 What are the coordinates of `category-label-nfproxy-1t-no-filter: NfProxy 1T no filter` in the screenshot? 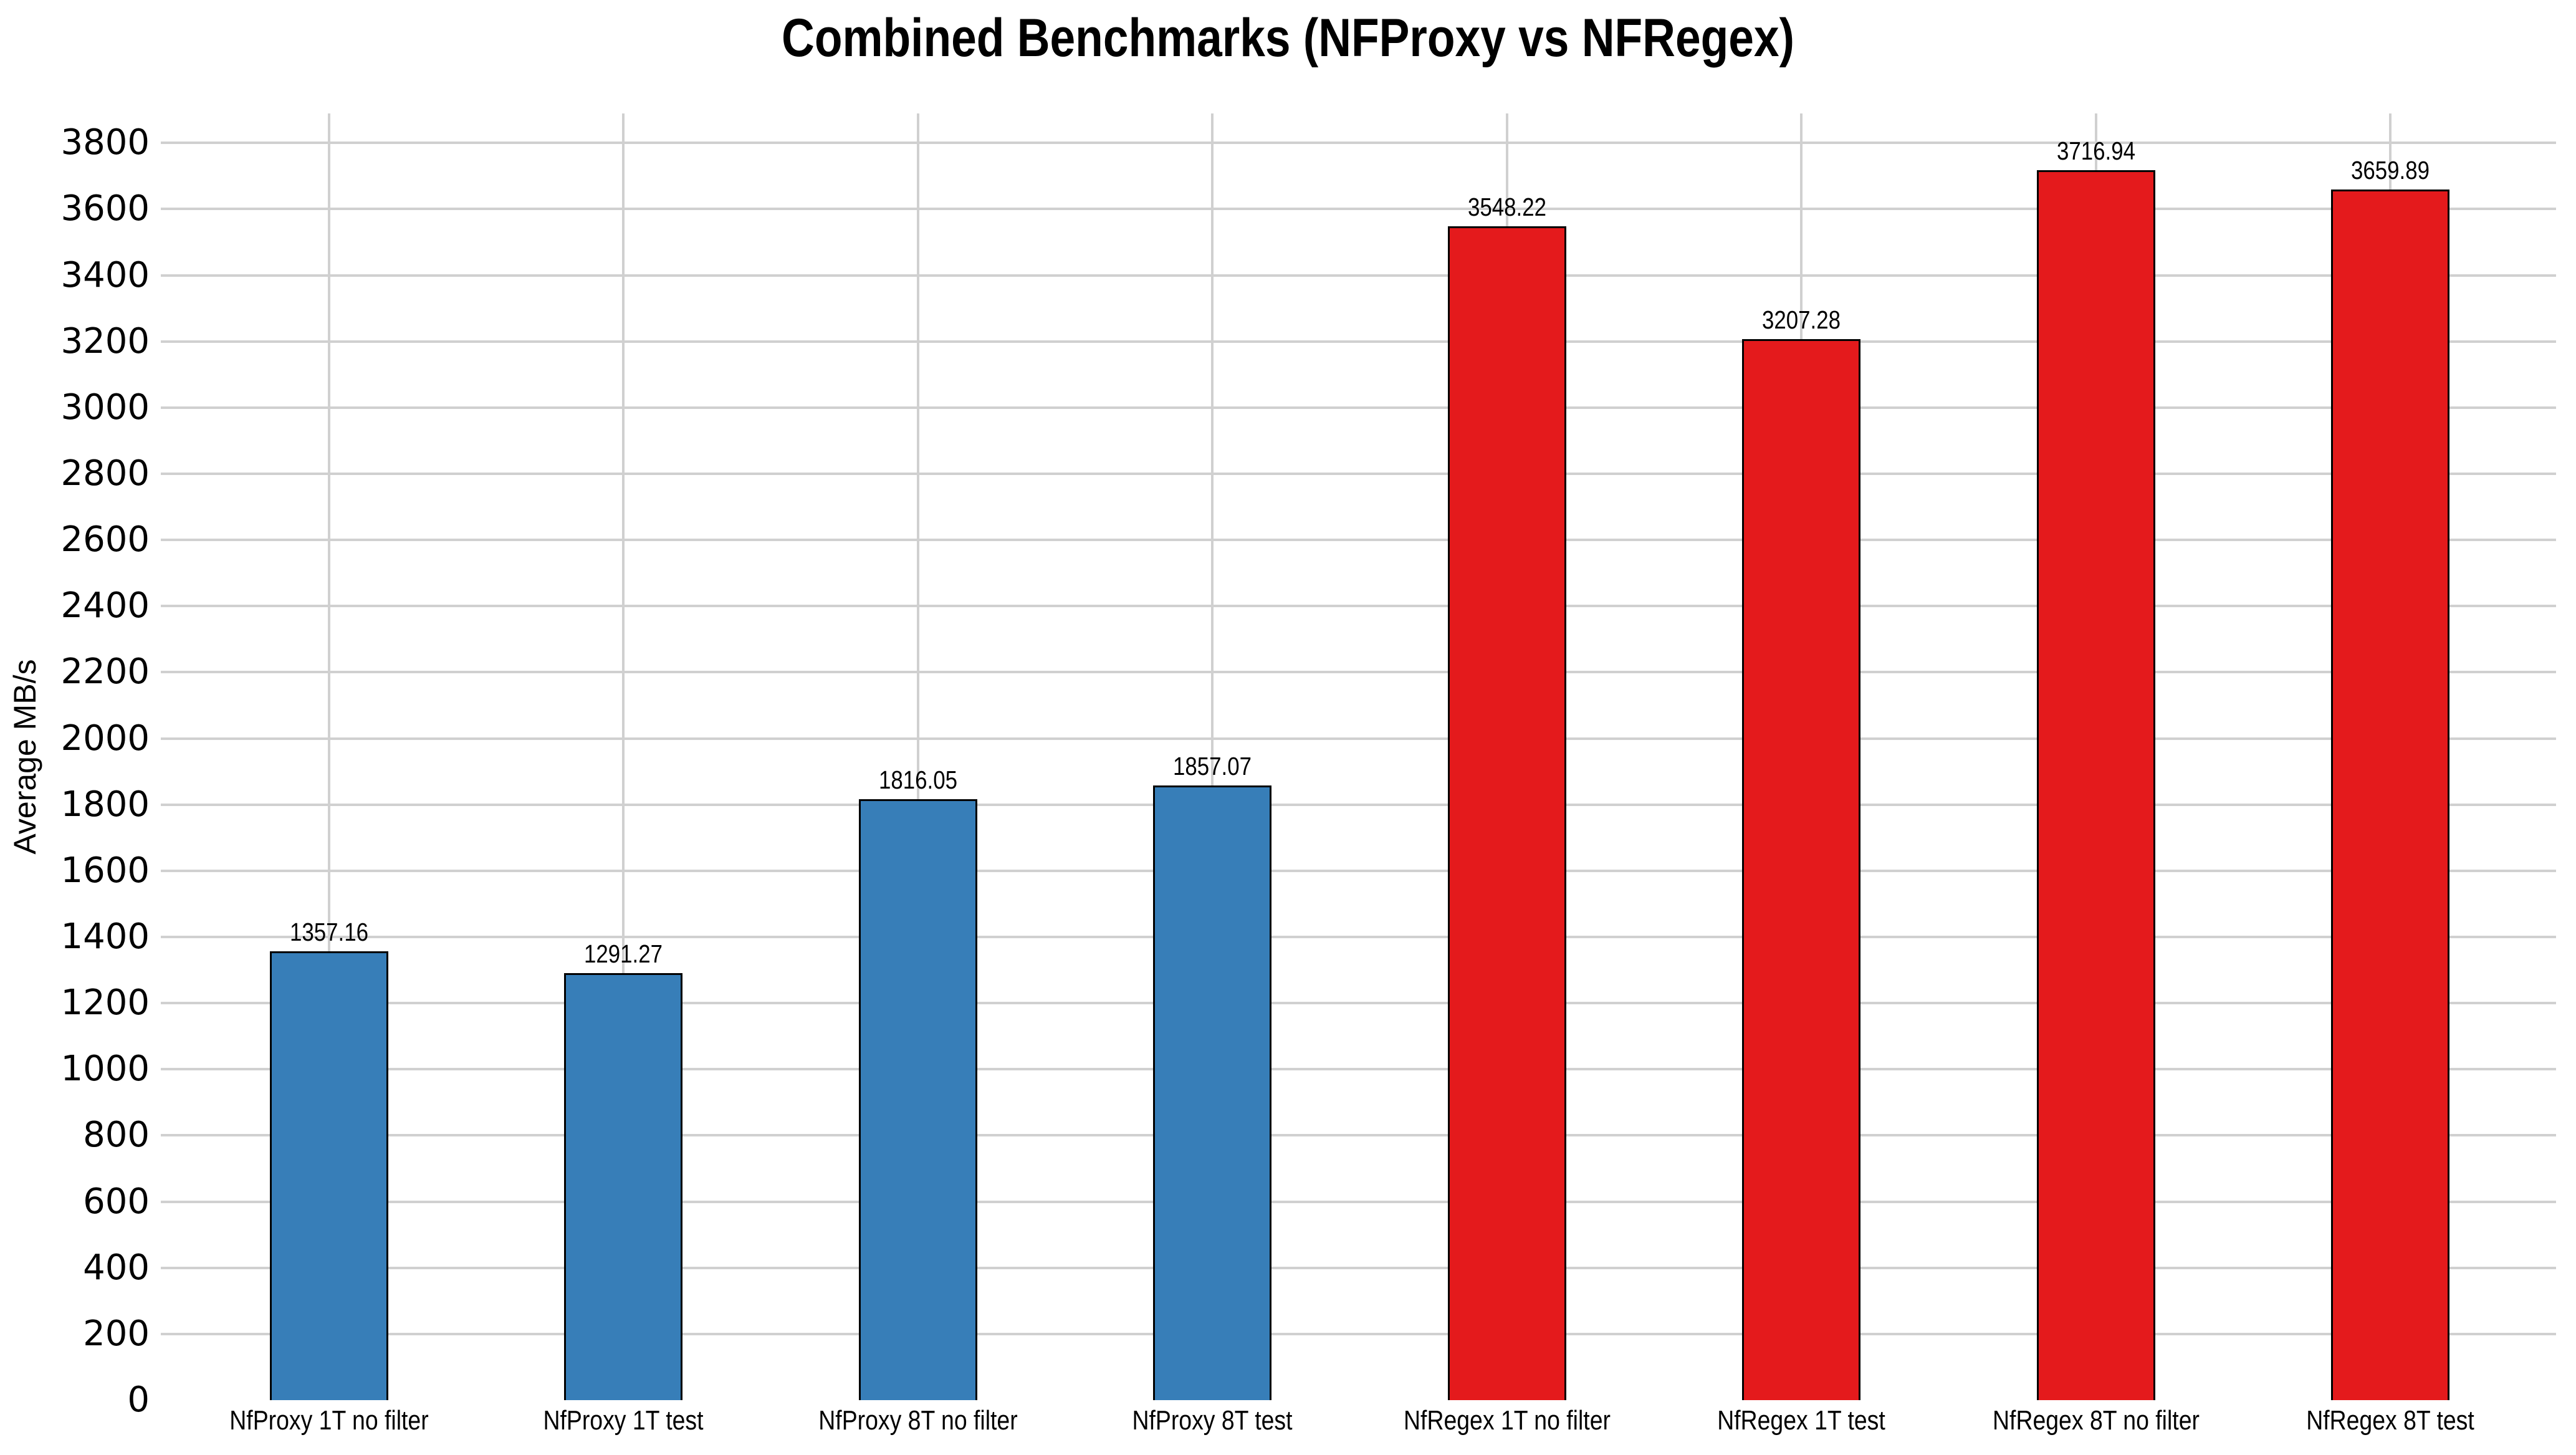 It's located at (329, 1421).